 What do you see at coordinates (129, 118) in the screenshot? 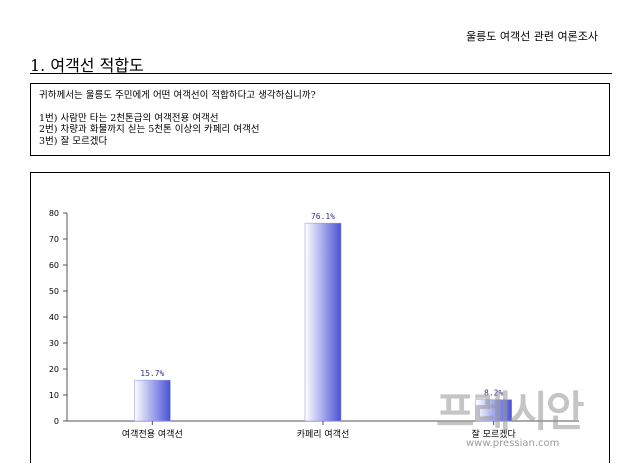
I see `option-1: 1번) 사람만 타는 2천톤급의 여객전용 여객선` at bounding box center [129, 118].